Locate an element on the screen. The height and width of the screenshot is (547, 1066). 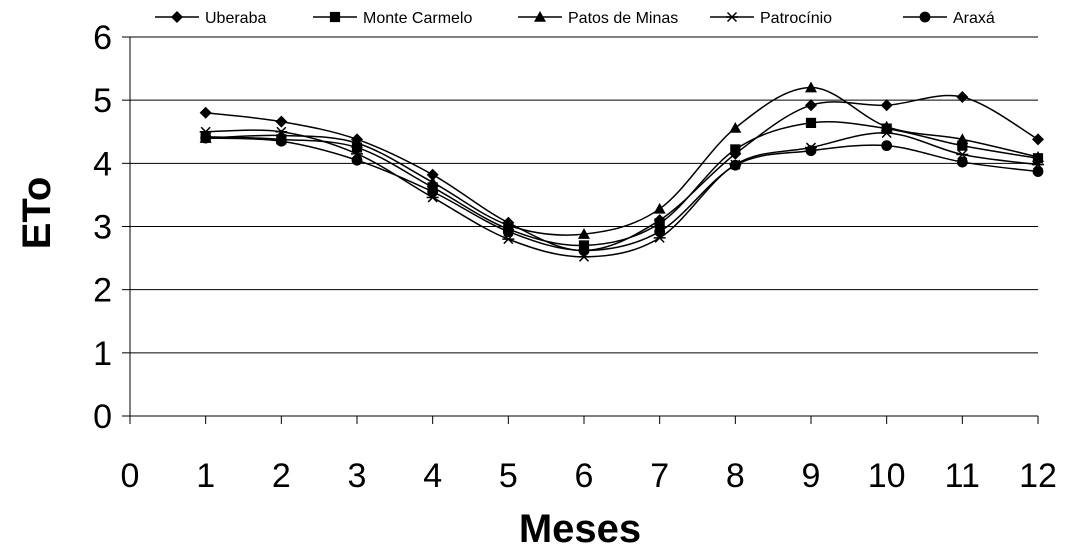
legend-label: Monte Carmelo is located at coordinates (417, 18).